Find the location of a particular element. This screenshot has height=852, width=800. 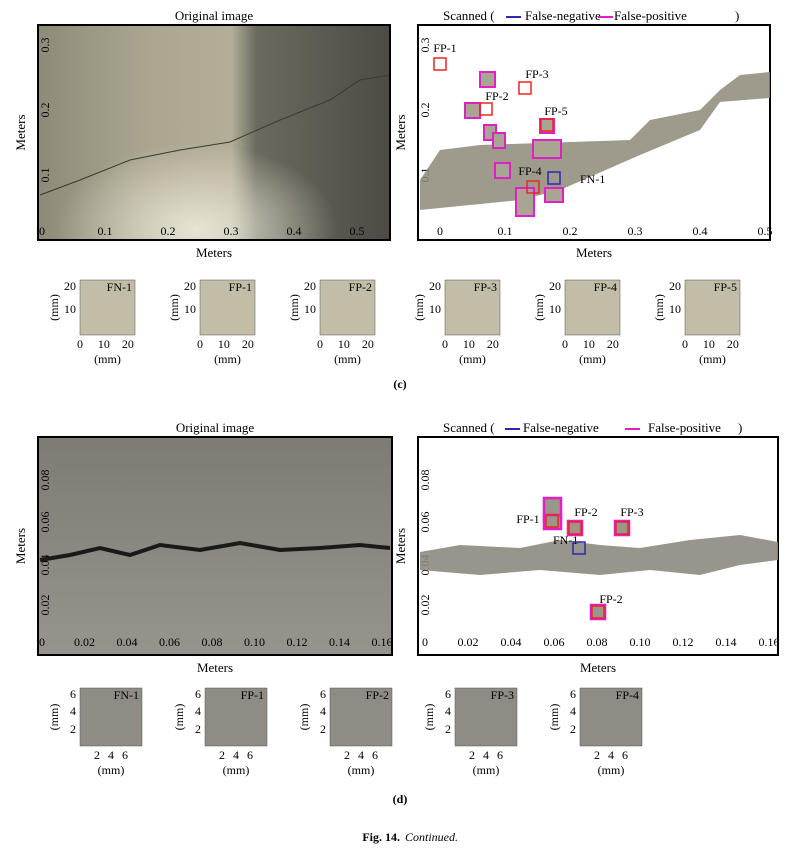

caption-label: Fig. 14. is located at coordinates (381, 837).